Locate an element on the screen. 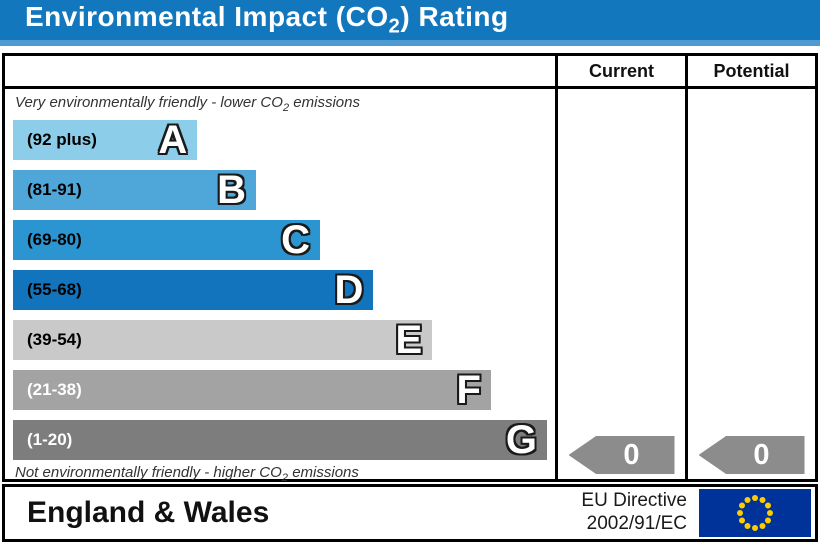 Image resolution: width=820 pixels, height=547 pixels. band-row: (69-80) C is located at coordinates (280, 240).